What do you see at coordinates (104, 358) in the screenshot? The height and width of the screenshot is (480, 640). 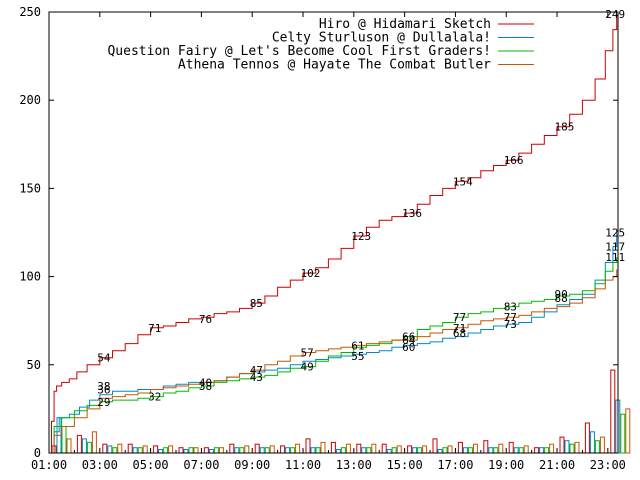 I see `data-label: 54` at bounding box center [104, 358].